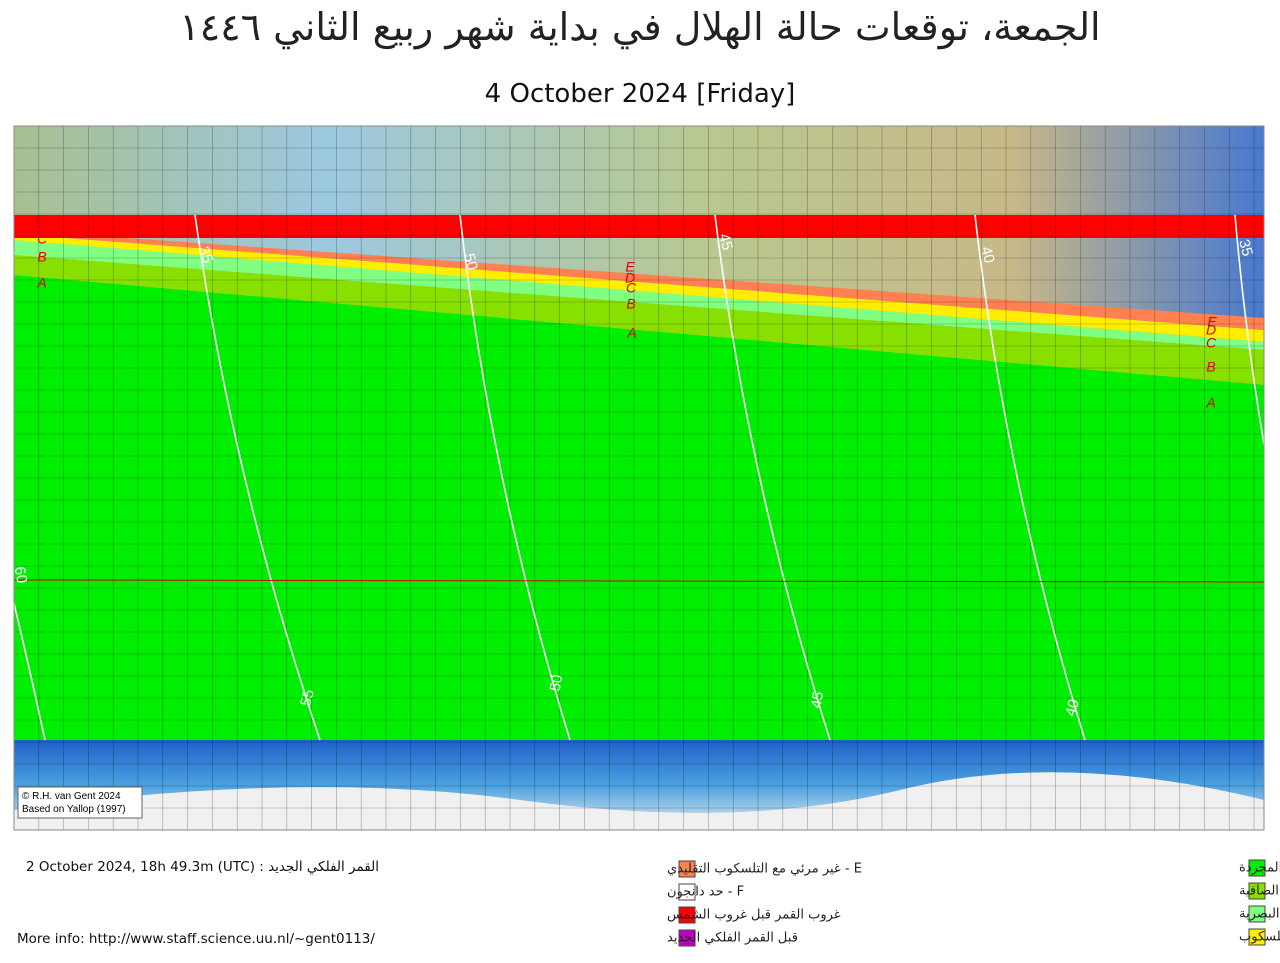  I want to click on contour-label: 60, so click(21, 574).